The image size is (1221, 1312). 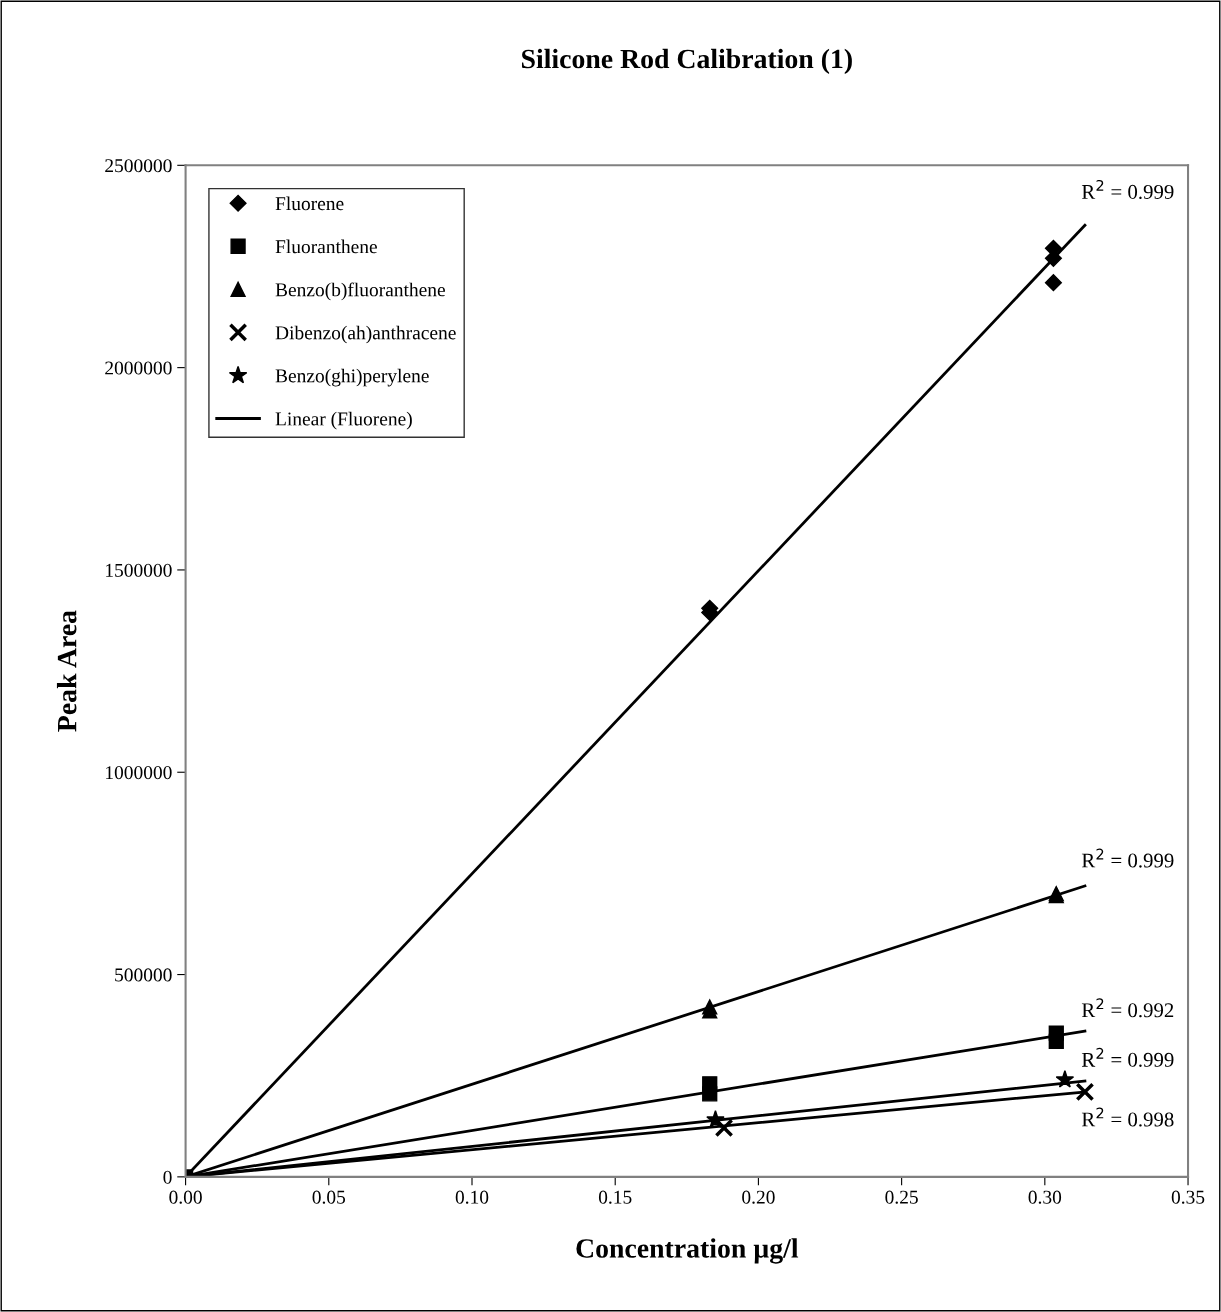 I want to click on y-axis-title: Peak Area, so click(x=66, y=671).